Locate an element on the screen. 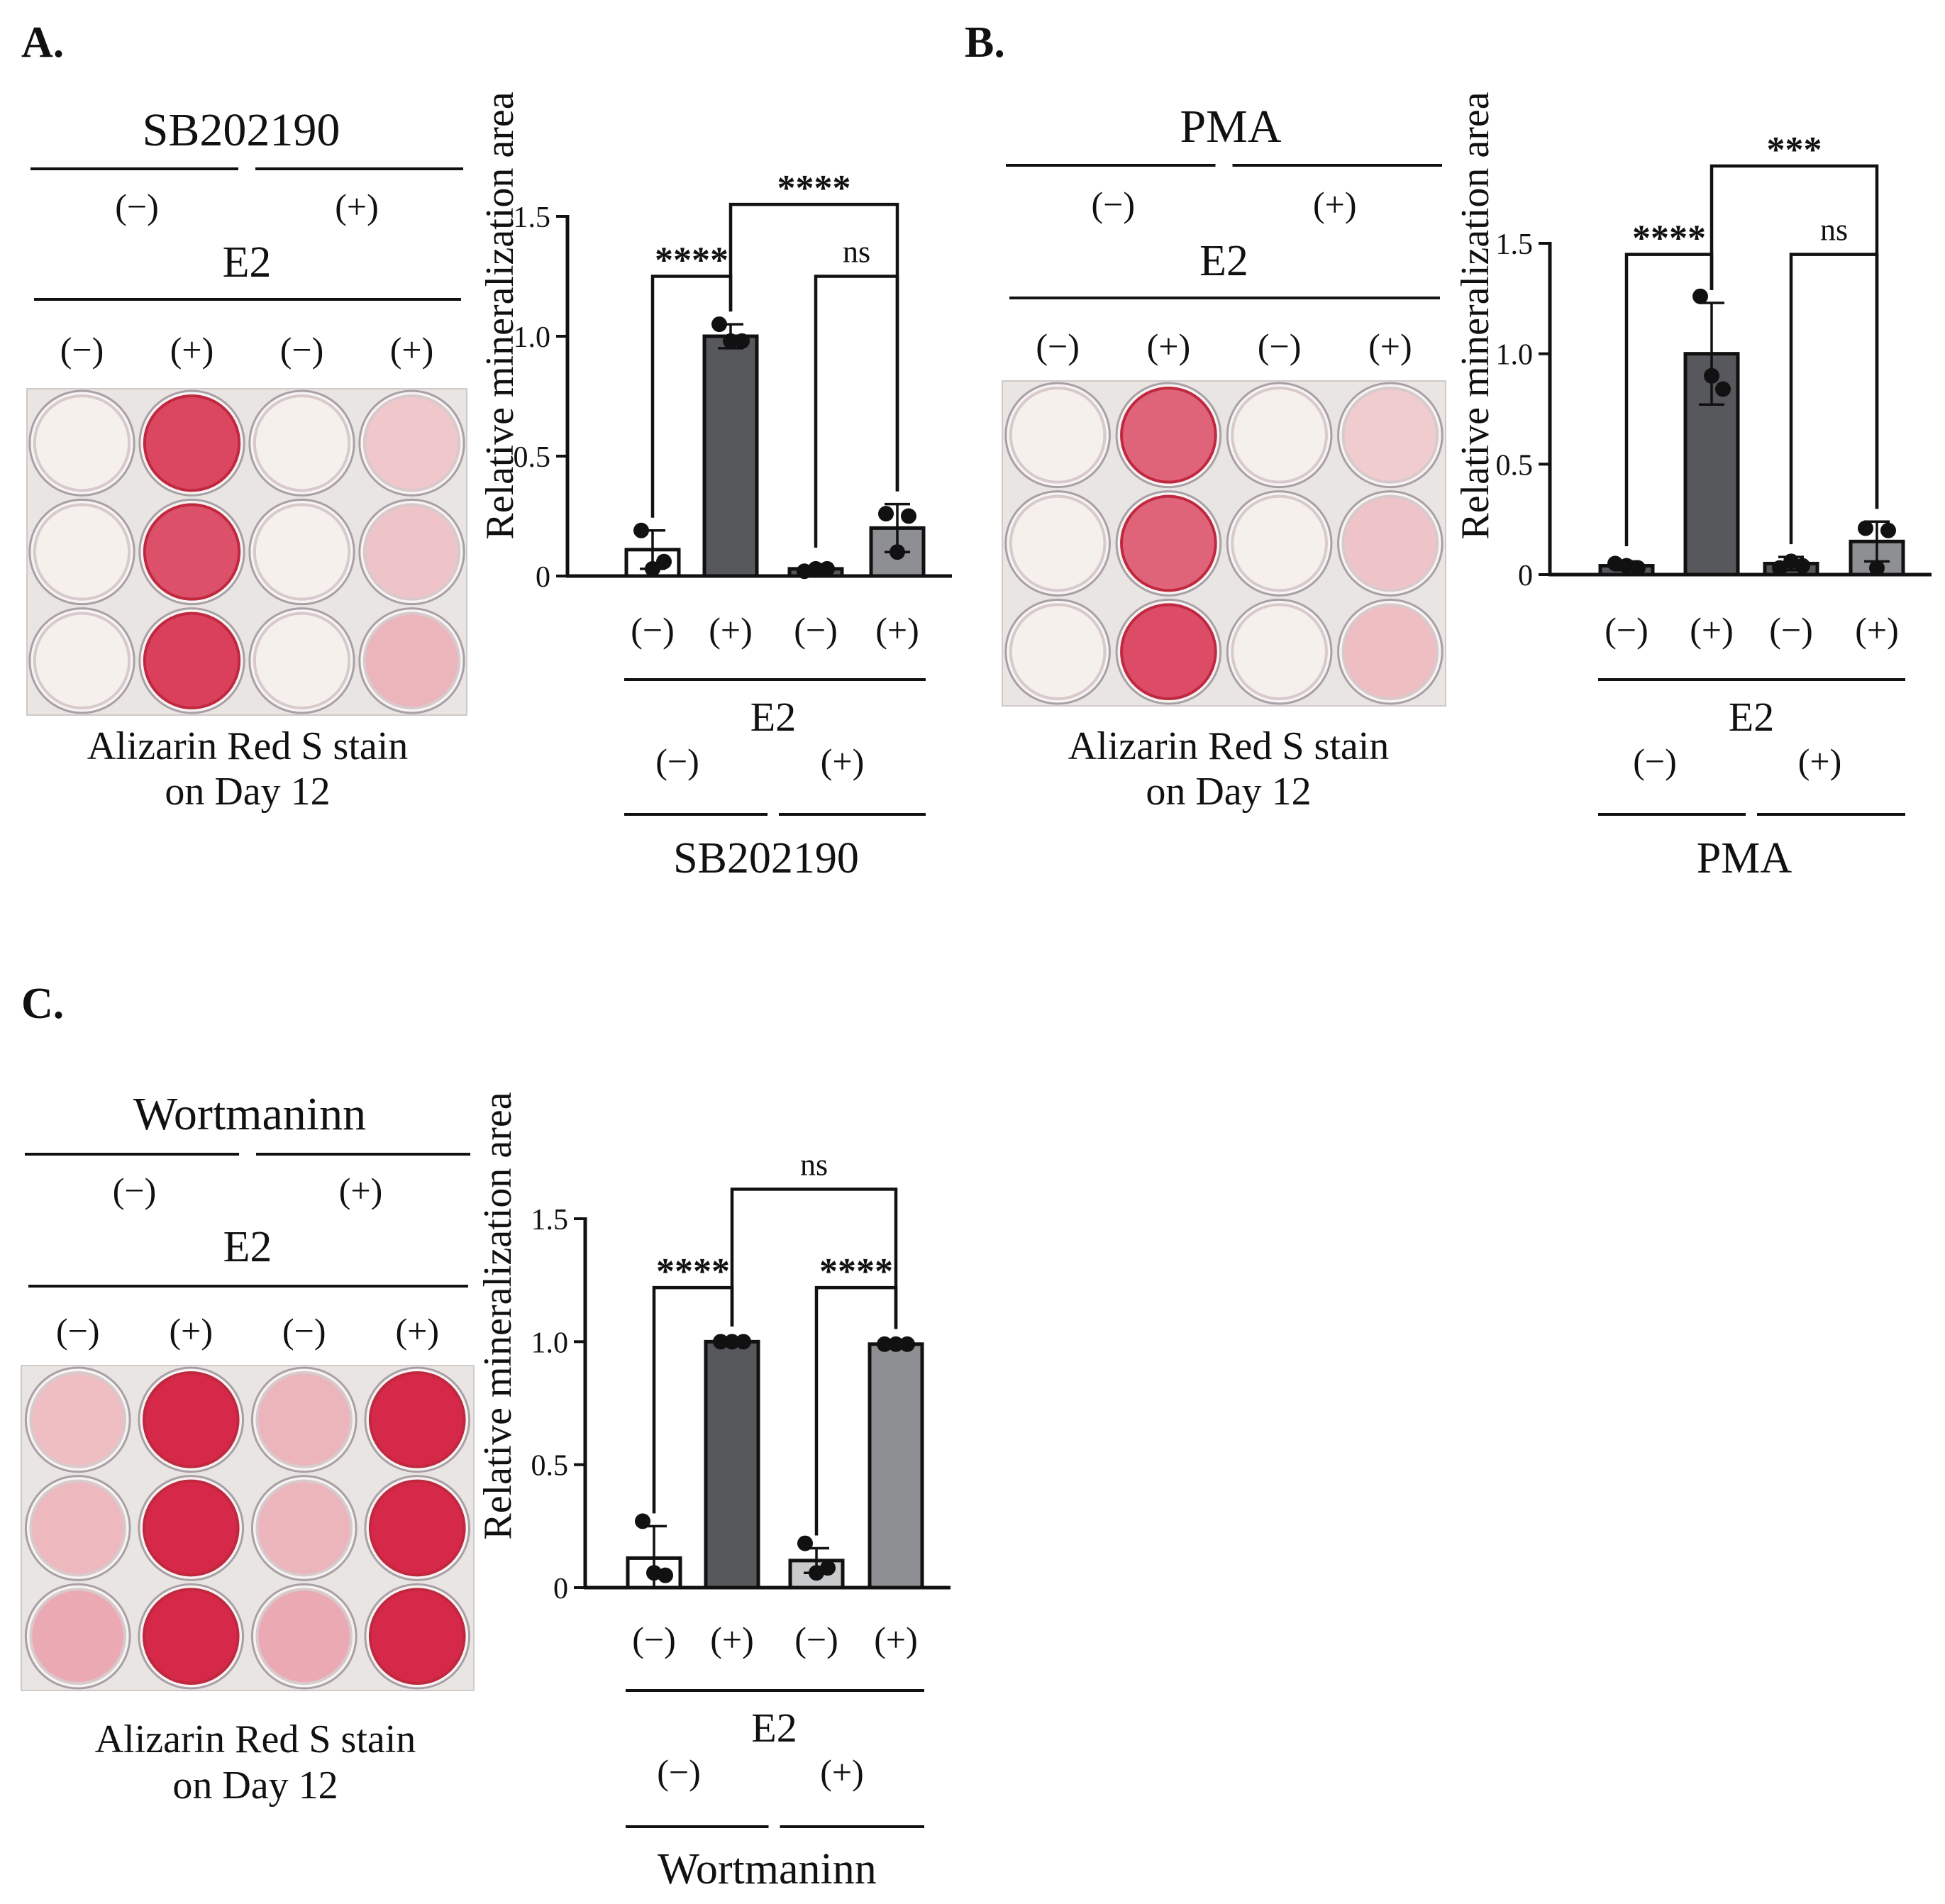  treatment-group-label: Wortmaninn is located at coordinates (767, 1869).